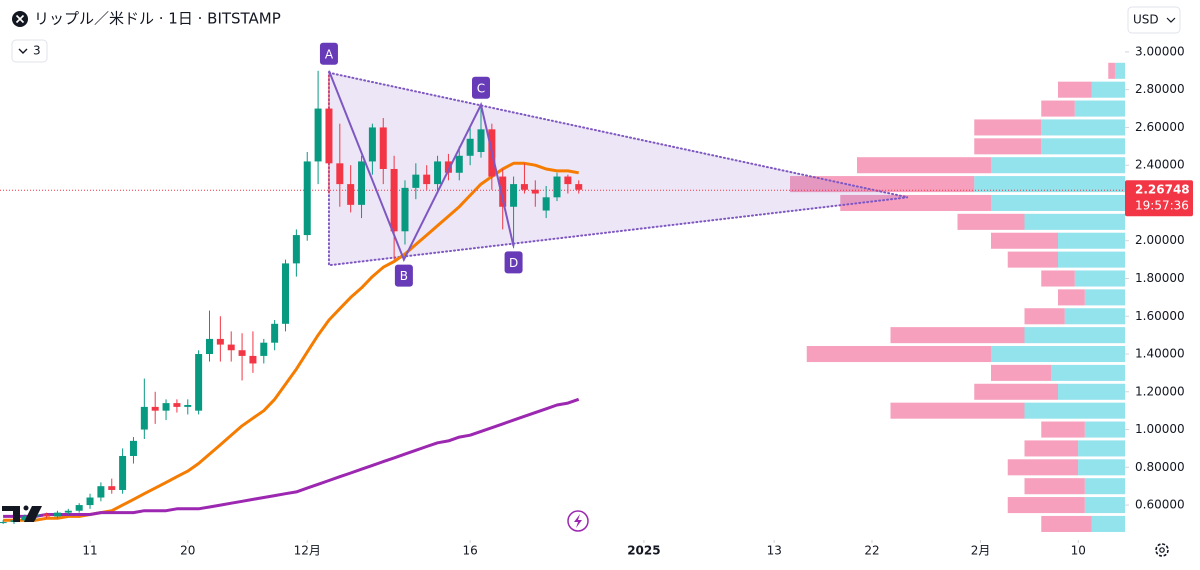 The height and width of the screenshot is (570, 1200). Describe the element at coordinates (421, 166) in the screenshot. I see `abcd-pattern-line` at that location.